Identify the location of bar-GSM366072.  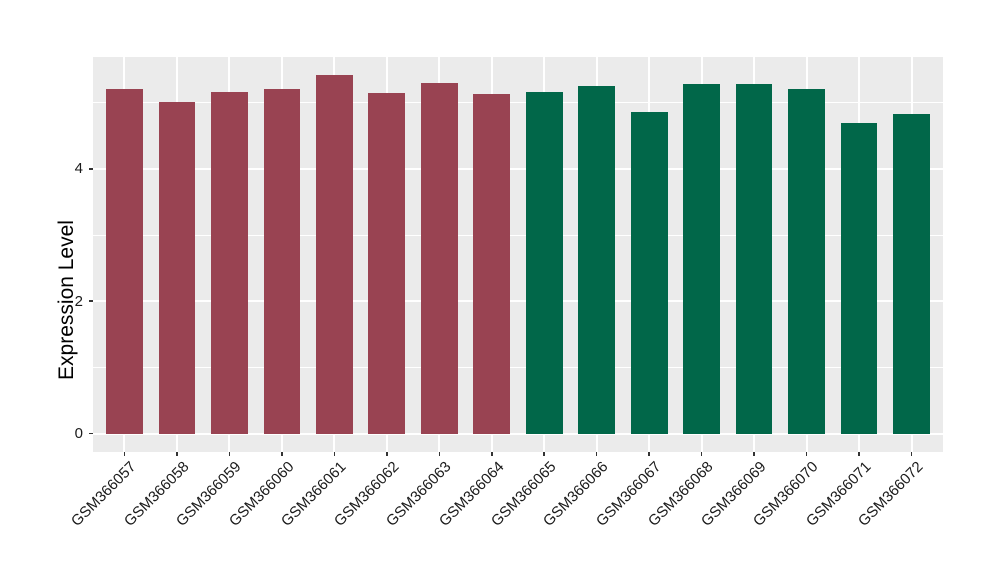
(911, 273).